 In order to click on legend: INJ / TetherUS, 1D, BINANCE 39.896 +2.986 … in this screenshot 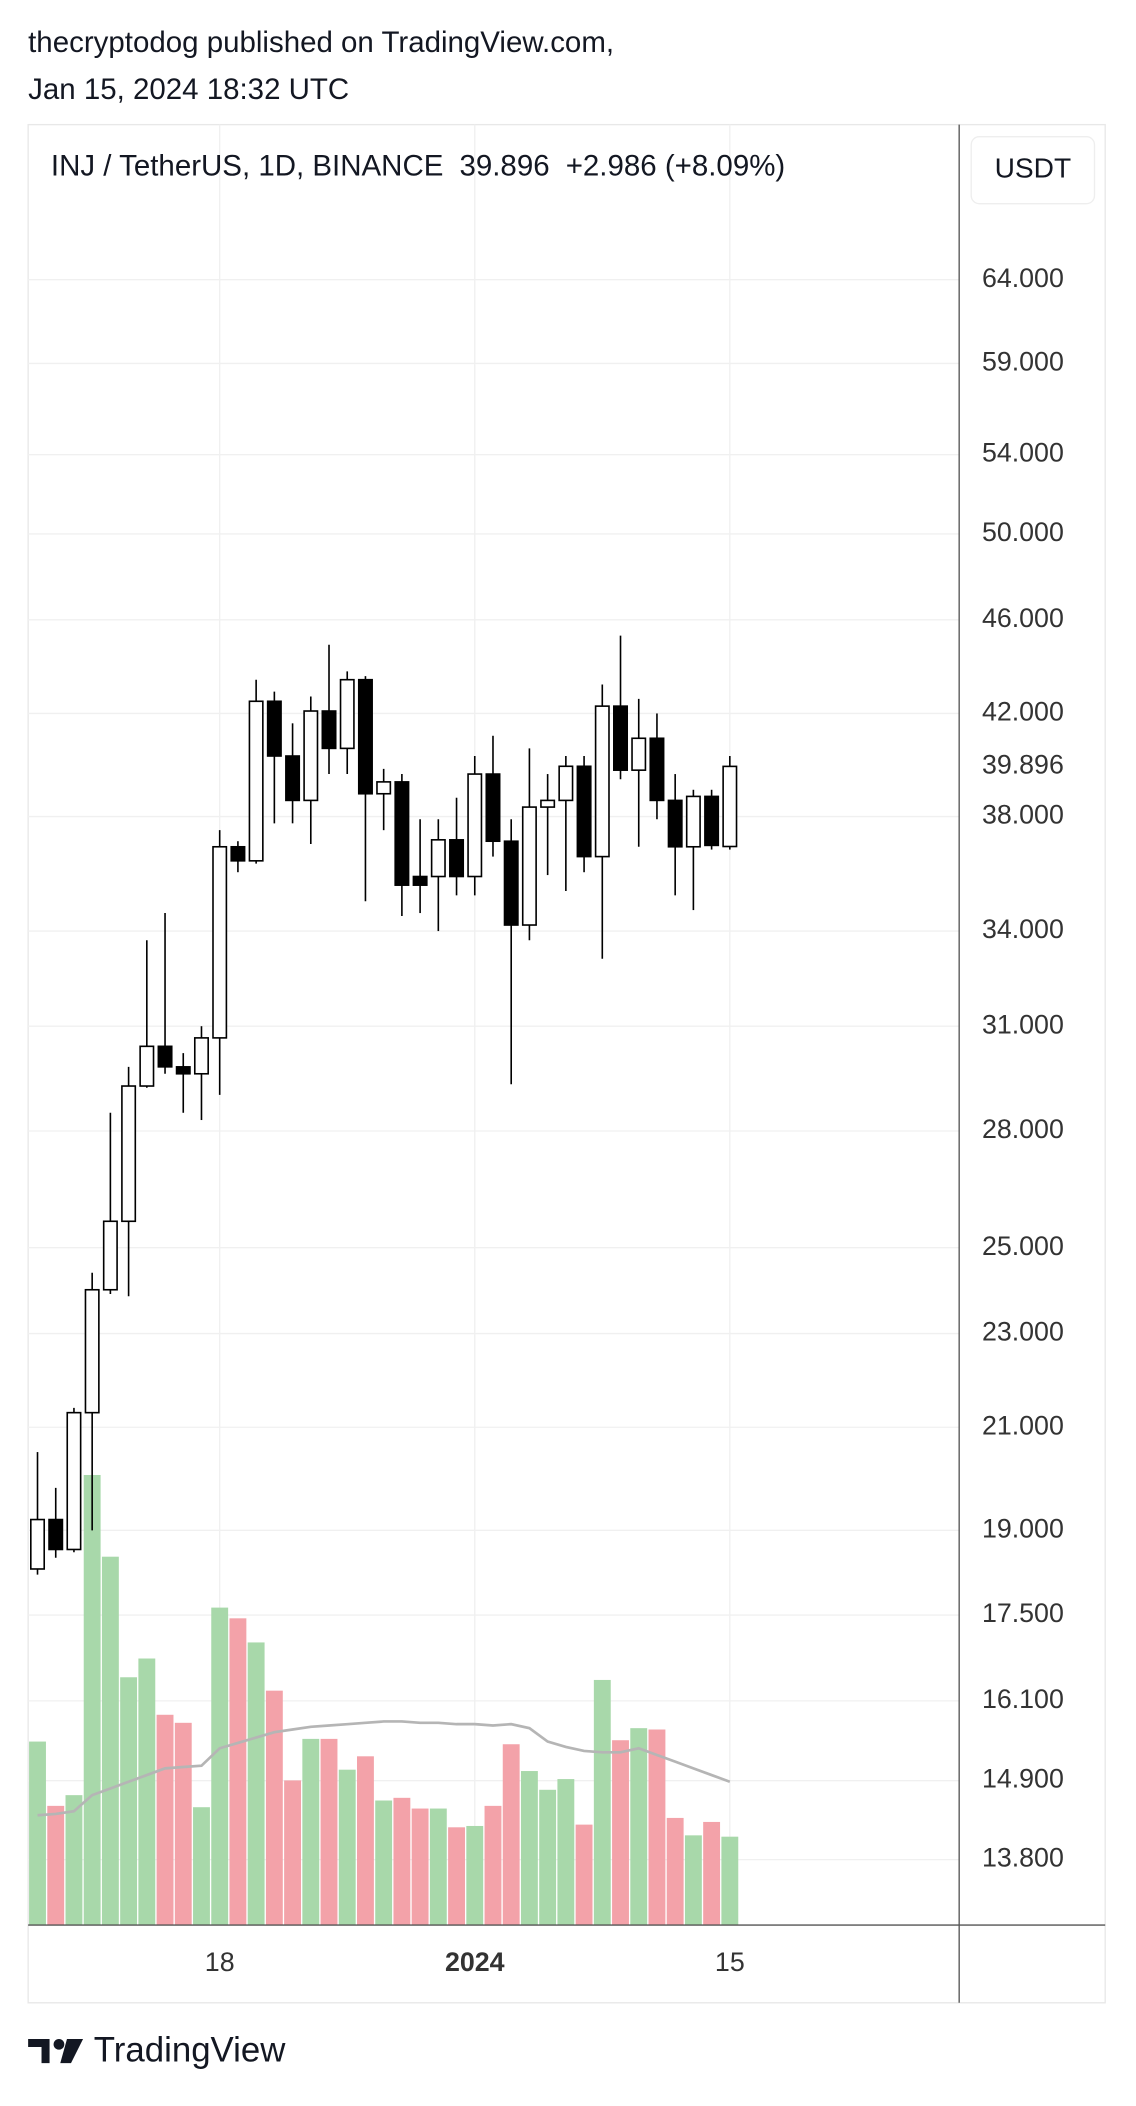, I will do `click(418, 165)`.